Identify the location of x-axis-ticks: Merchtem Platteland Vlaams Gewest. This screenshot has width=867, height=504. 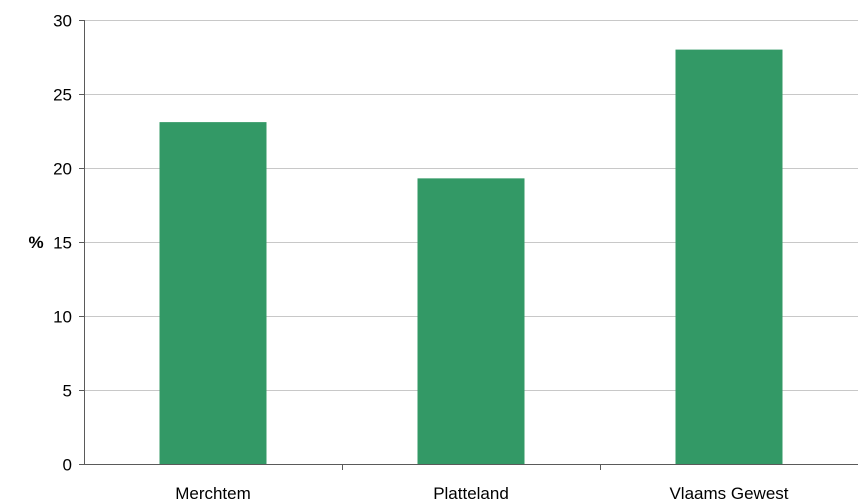
(482, 483).